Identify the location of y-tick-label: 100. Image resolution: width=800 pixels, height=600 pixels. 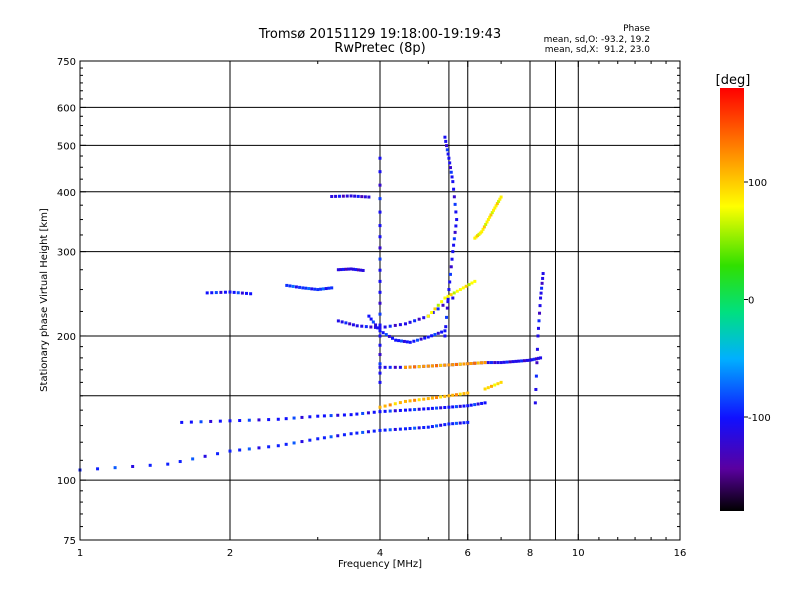
(66, 481).